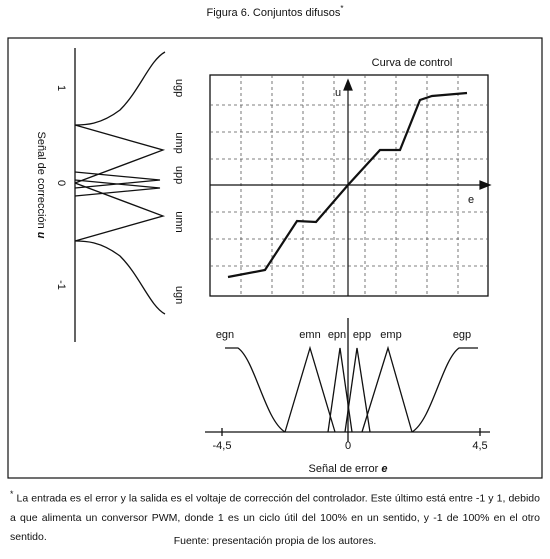 The width and height of the screenshot is (550, 559). Describe the element at coordinates (347, 185) in the screenshot. I see `control-curve` at that location.